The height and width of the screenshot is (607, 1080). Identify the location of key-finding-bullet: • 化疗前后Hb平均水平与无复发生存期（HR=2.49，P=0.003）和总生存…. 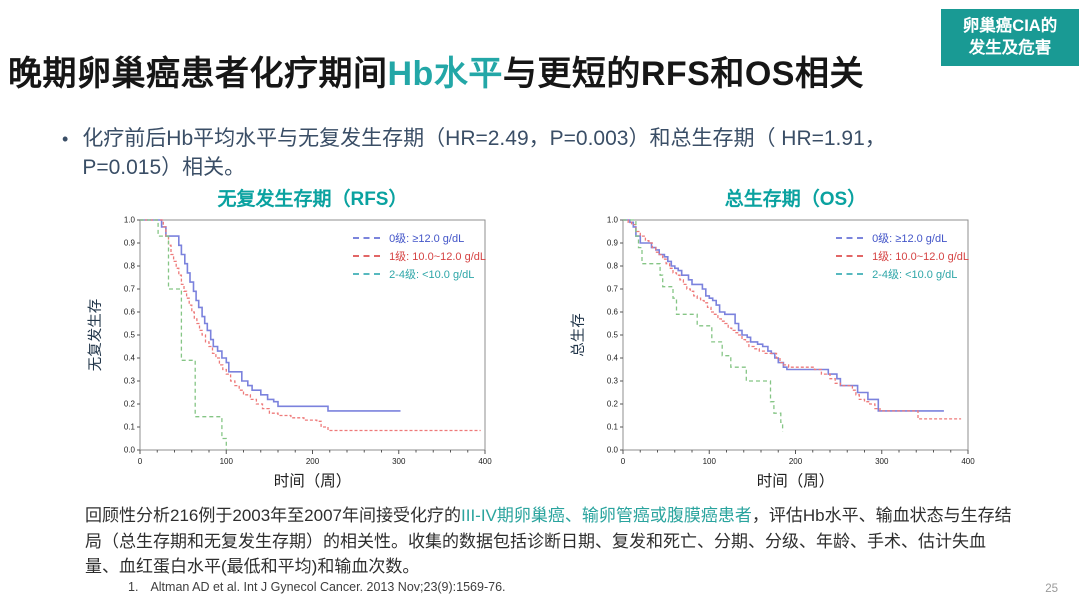
(552, 154).